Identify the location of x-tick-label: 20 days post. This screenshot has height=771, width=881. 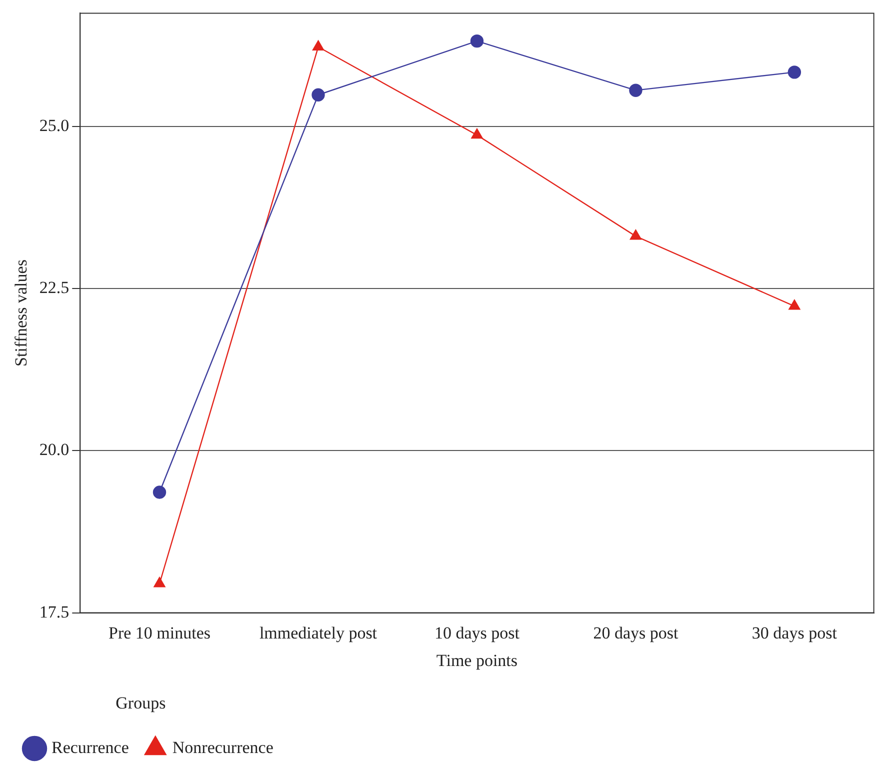
(635, 632).